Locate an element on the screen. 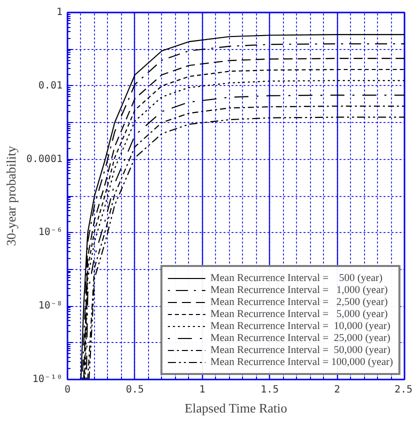 The width and height of the screenshot is (415, 421). legend-label: Mean Recurrence Interval = 2,500 (year) is located at coordinates (299, 302).